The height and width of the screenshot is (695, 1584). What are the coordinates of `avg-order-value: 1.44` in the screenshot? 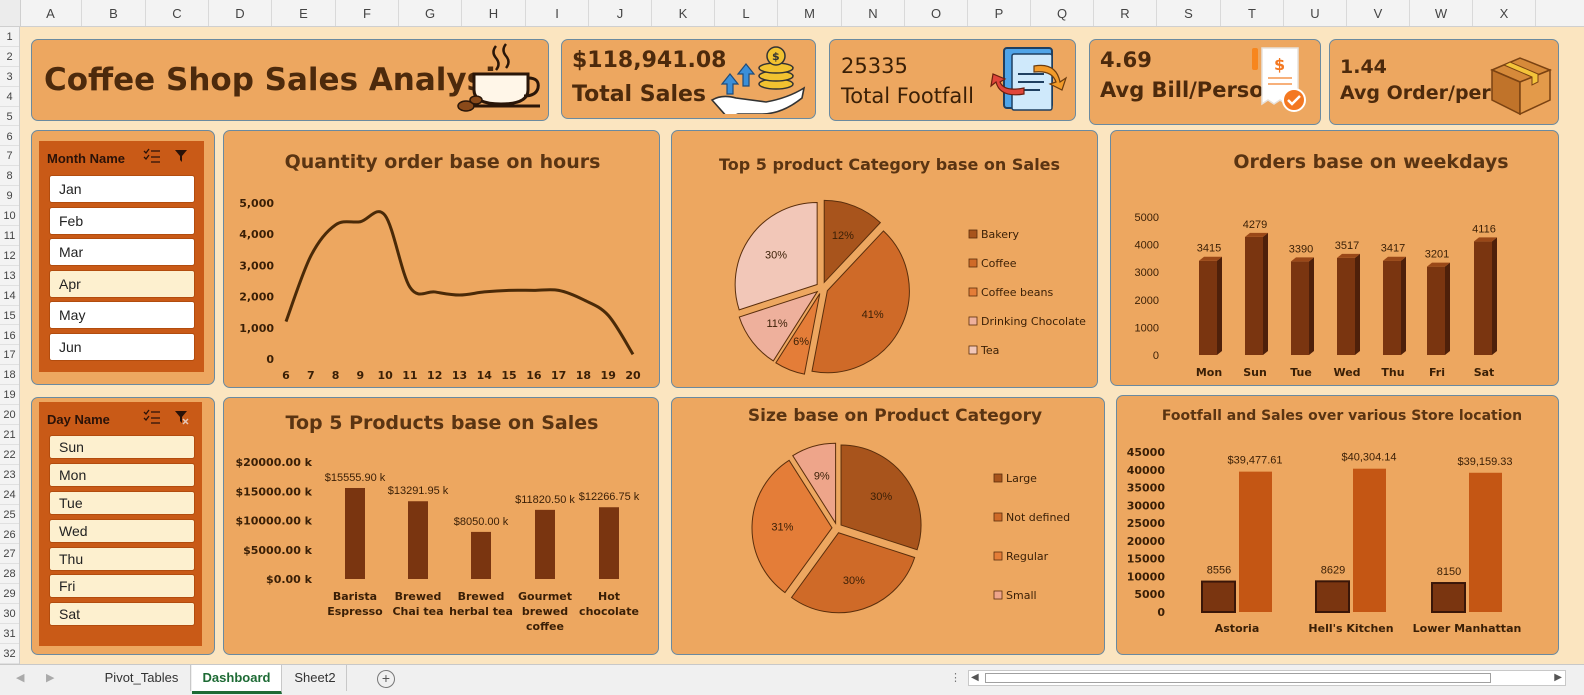 It's located at (1363, 67).